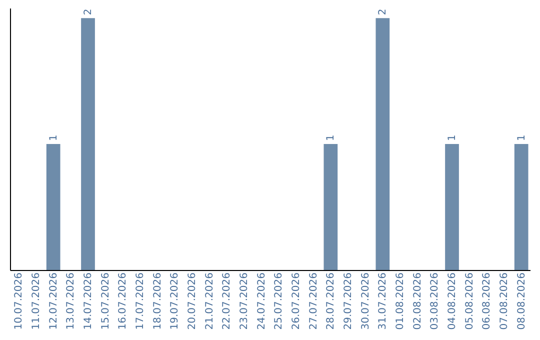 The height and width of the screenshot is (340, 540). Describe the element at coordinates (210, 301) in the screenshot. I see `x-tick-label: 21.07.2026` at that location.